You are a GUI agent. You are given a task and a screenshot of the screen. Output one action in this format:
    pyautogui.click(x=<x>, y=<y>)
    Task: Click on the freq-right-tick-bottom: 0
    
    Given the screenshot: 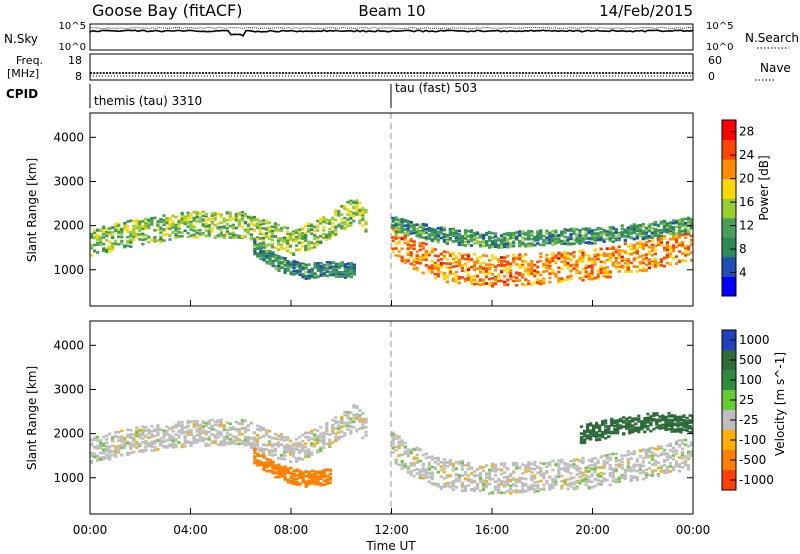 What is the action you would take?
    pyautogui.click(x=711, y=76)
    